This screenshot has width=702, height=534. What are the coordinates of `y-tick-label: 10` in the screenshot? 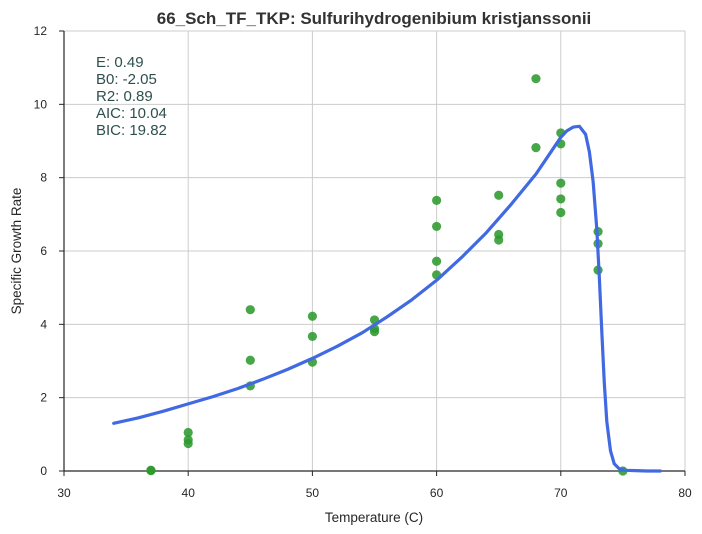 It's located at (41, 104).